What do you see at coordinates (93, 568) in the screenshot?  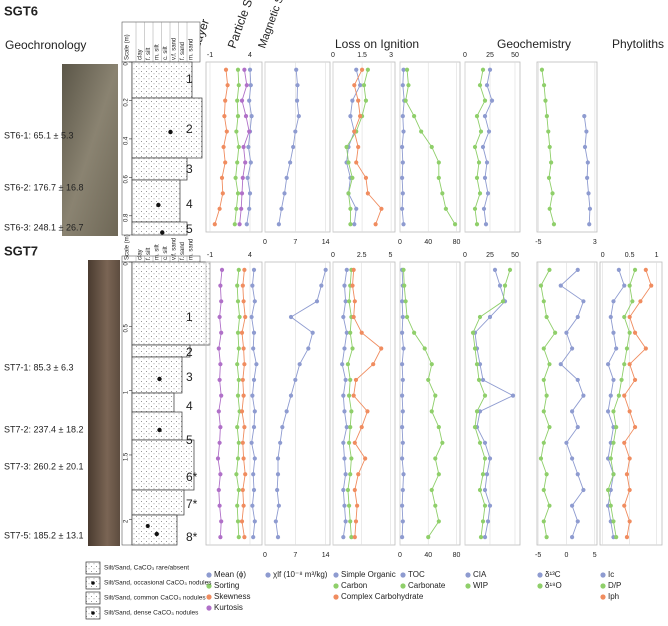 I see `lithology-swatch` at bounding box center [93, 568].